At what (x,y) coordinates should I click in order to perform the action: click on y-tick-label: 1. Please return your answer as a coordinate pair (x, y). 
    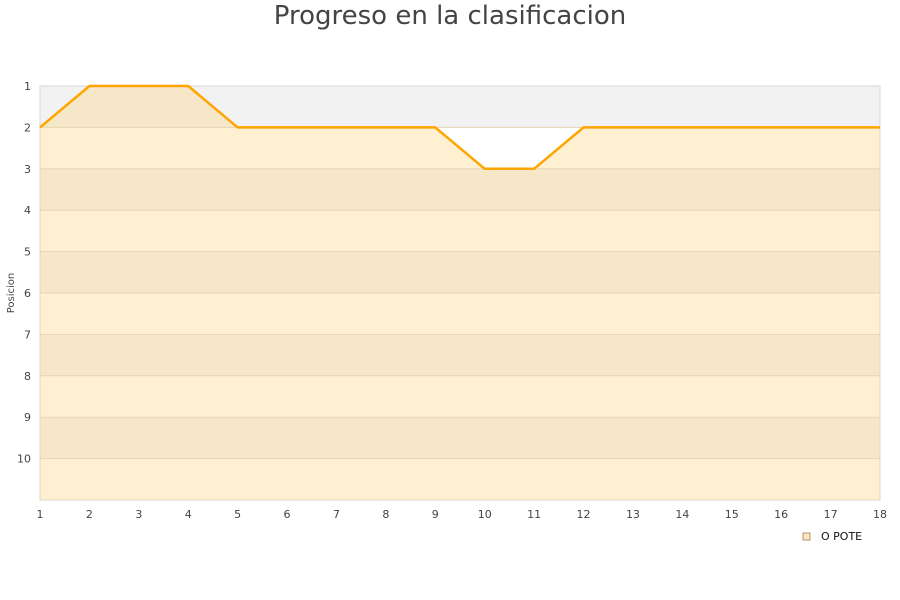
    Looking at the image, I should click on (27, 86).